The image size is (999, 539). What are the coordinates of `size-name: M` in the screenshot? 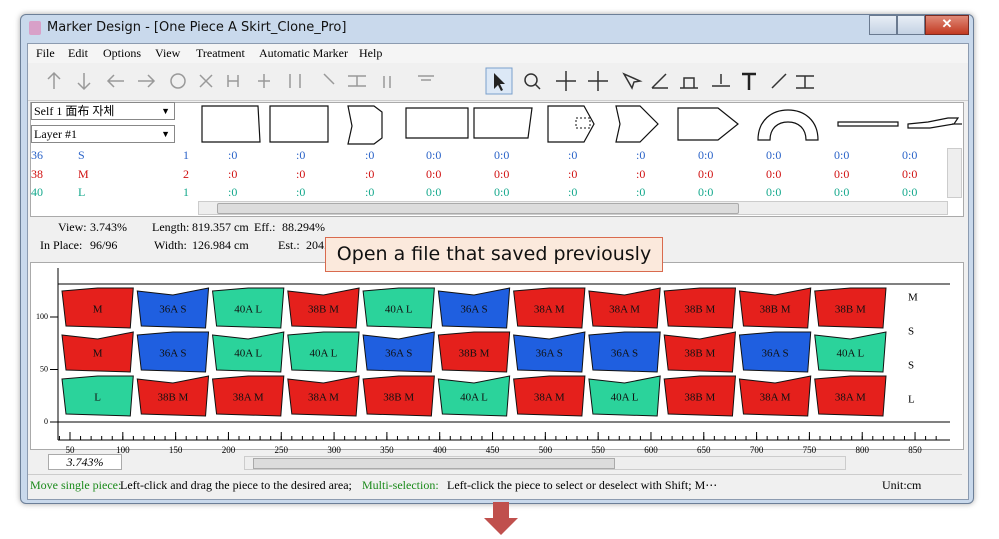 It's located at (83, 173).